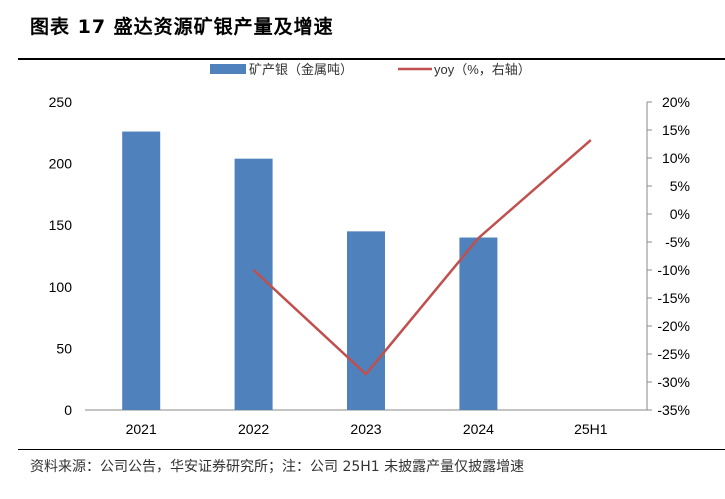  Describe the element at coordinates (478, 429) in the screenshot. I see `x-tick-label: 2024` at that location.